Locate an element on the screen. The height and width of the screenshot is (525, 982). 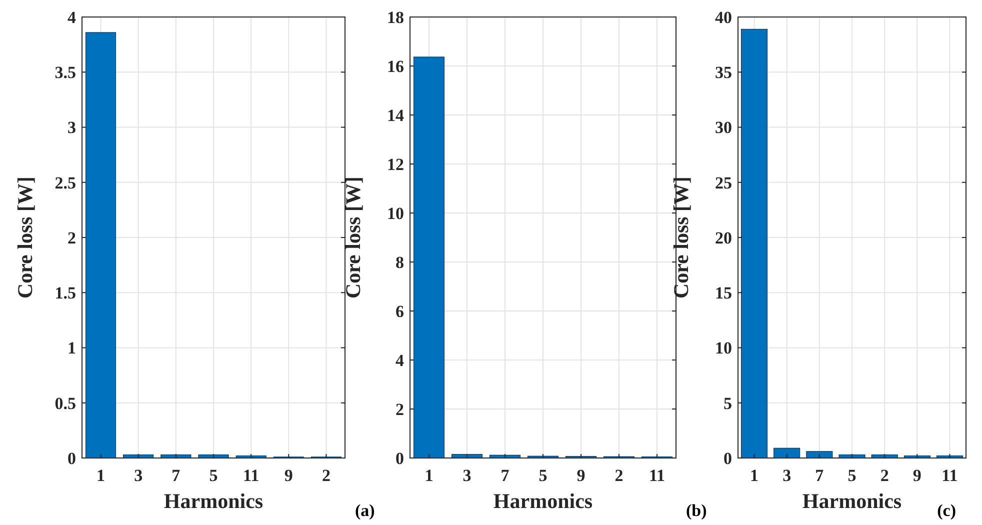
y-tick-label: 35 is located at coordinates (723, 72).